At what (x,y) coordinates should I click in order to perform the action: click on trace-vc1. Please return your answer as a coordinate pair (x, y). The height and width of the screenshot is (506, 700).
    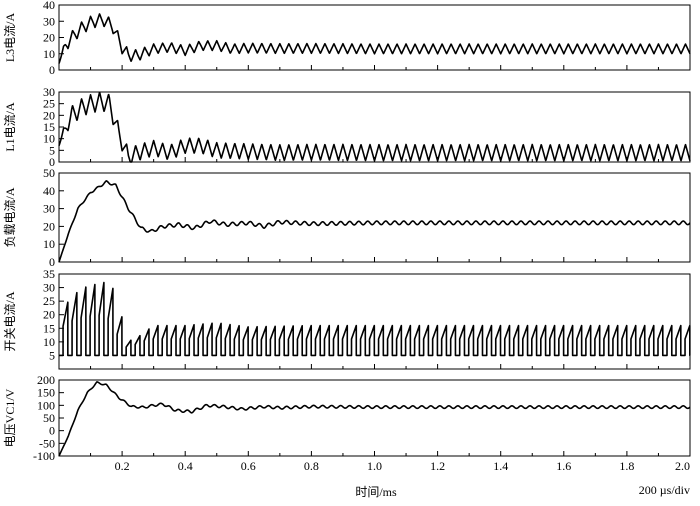
    Looking at the image, I should click on (374, 419).